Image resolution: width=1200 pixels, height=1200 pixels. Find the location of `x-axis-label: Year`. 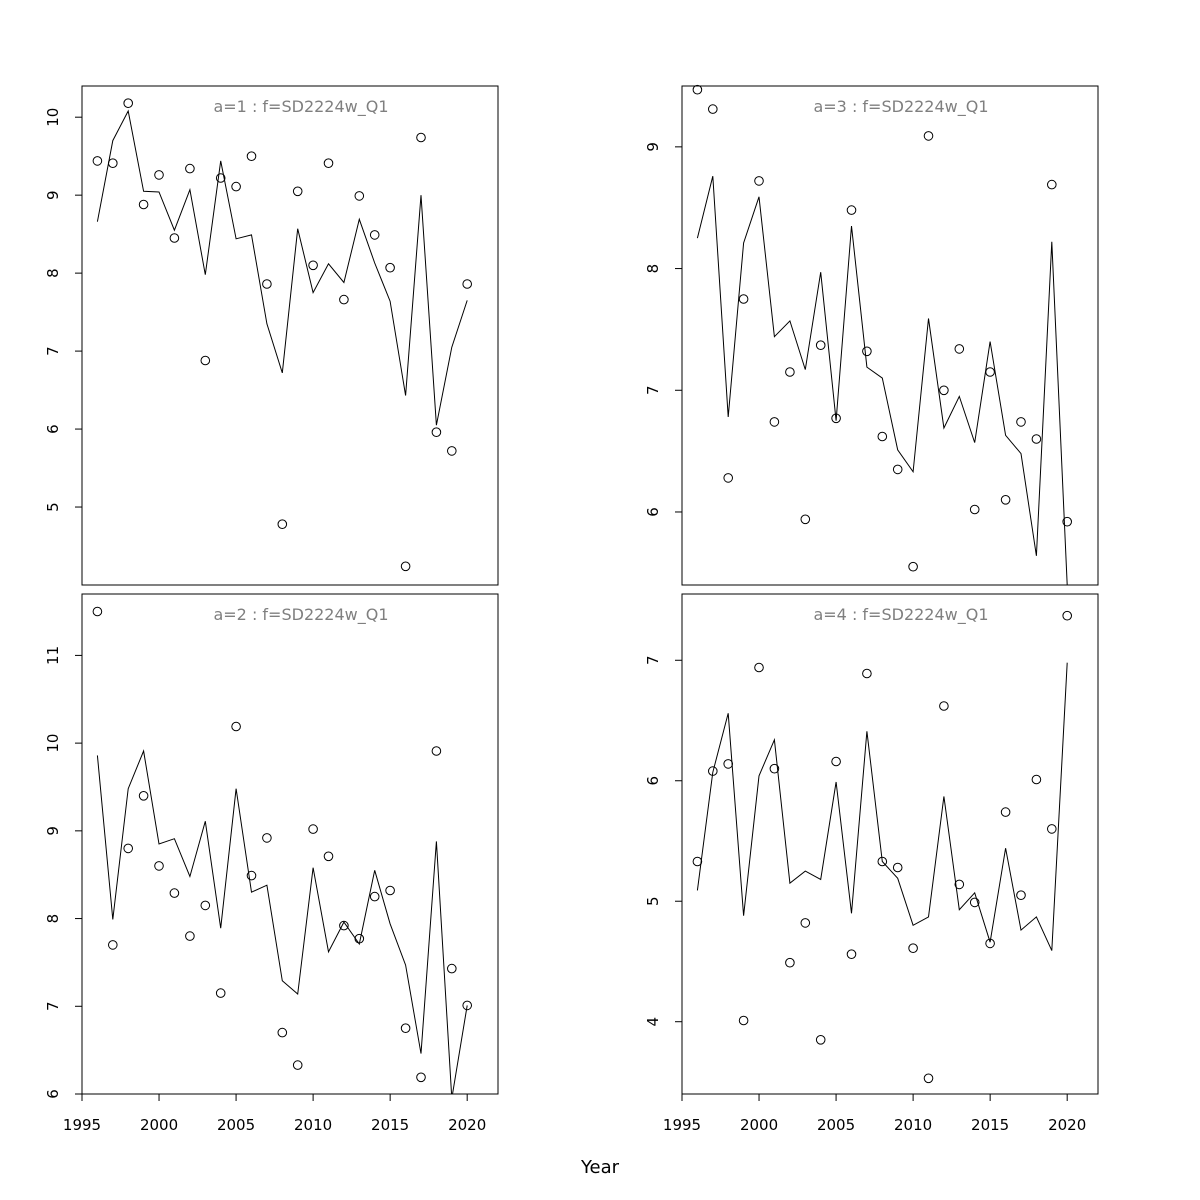

x-axis-label: Year is located at coordinates (600, 1167).